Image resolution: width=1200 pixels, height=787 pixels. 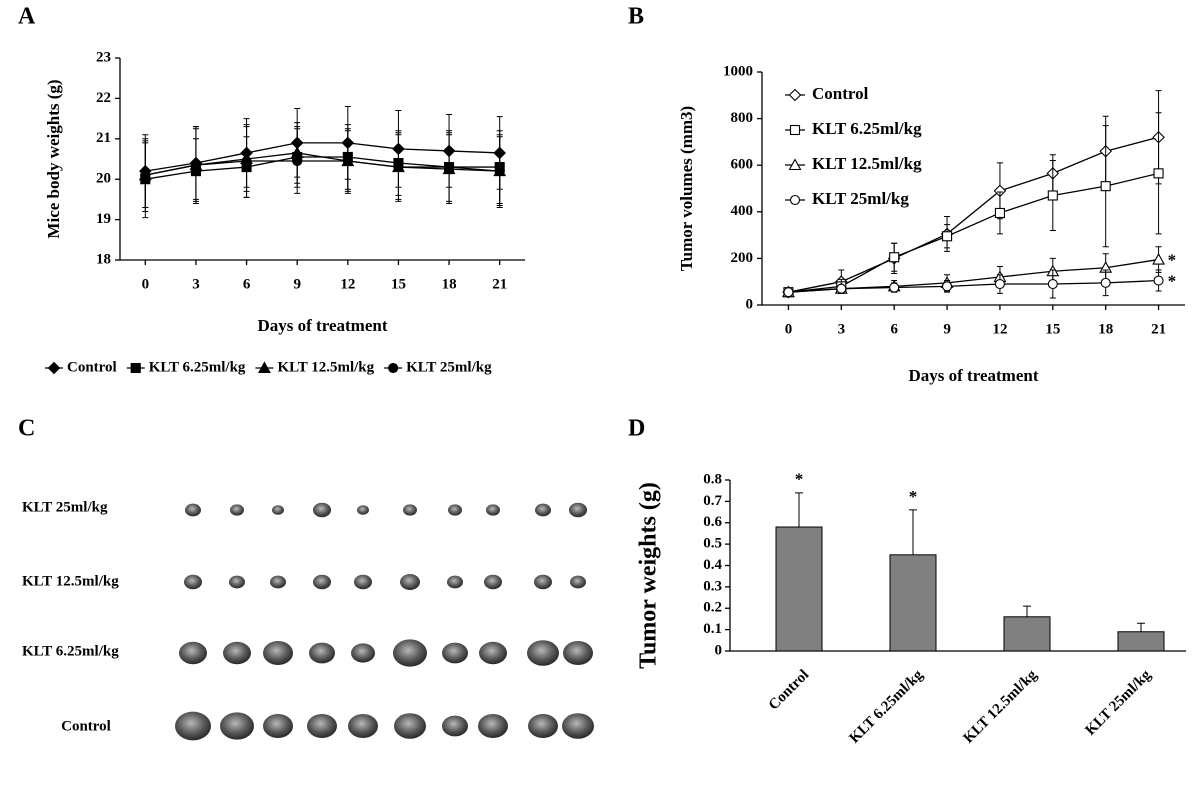 What do you see at coordinates (712, 629) in the screenshot?
I see `y-tick-label: 0.1` at bounding box center [712, 629].